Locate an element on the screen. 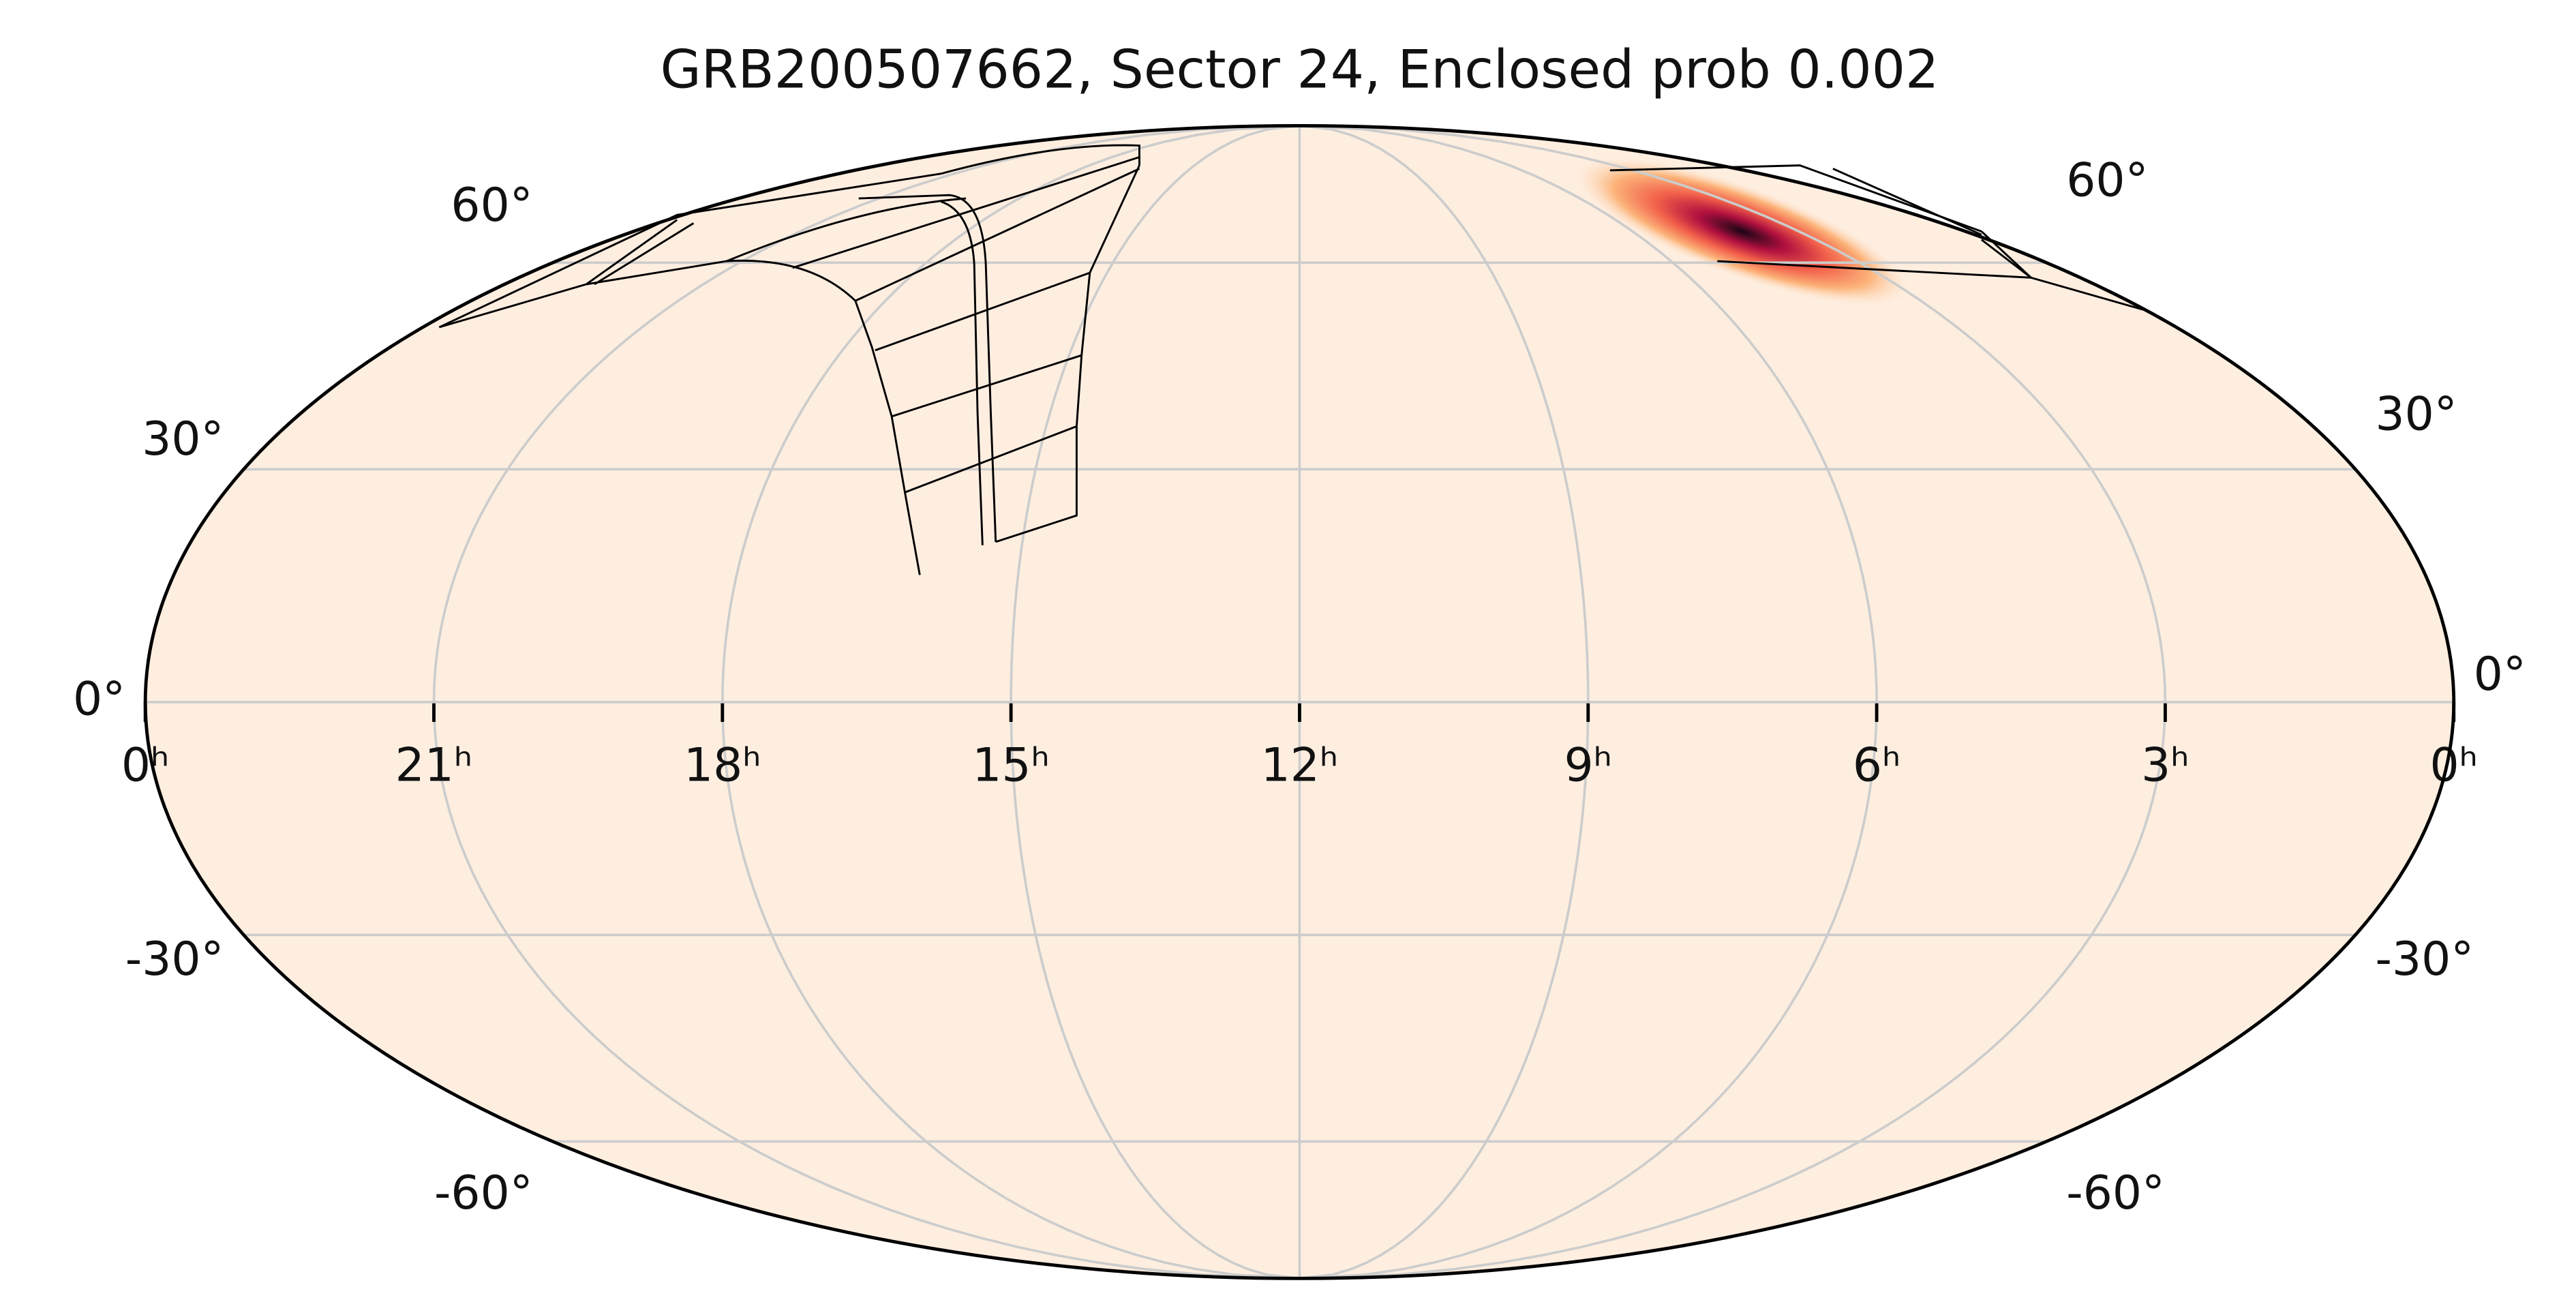  x-tick-label: 18ʰ is located at coordinates (723, 765).